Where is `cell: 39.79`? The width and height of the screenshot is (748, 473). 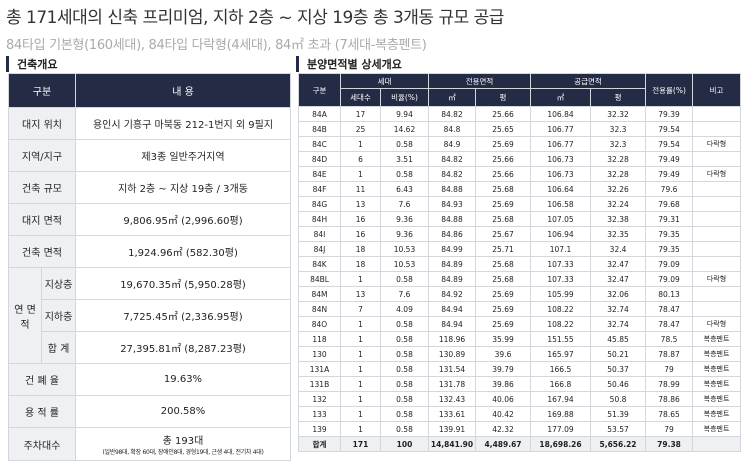 cell: 39.79 is located at coordinates (503, 369).